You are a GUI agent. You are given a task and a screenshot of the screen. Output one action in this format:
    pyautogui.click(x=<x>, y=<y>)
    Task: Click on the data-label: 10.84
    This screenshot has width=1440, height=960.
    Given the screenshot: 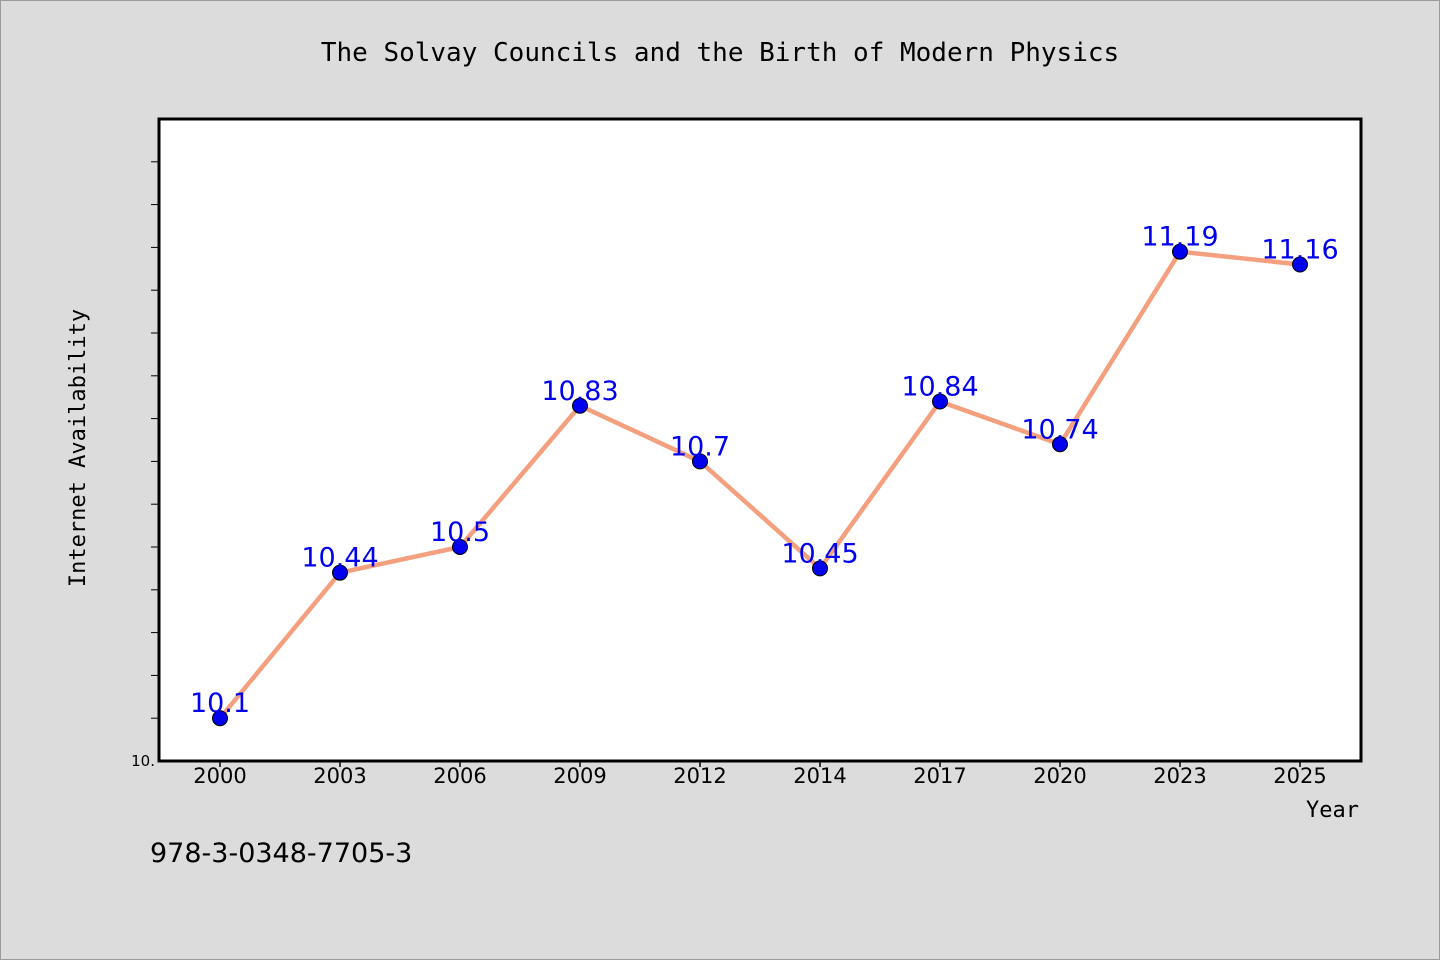 What is the action you would take?
    pyautogui.click(x=939, y=386)
    